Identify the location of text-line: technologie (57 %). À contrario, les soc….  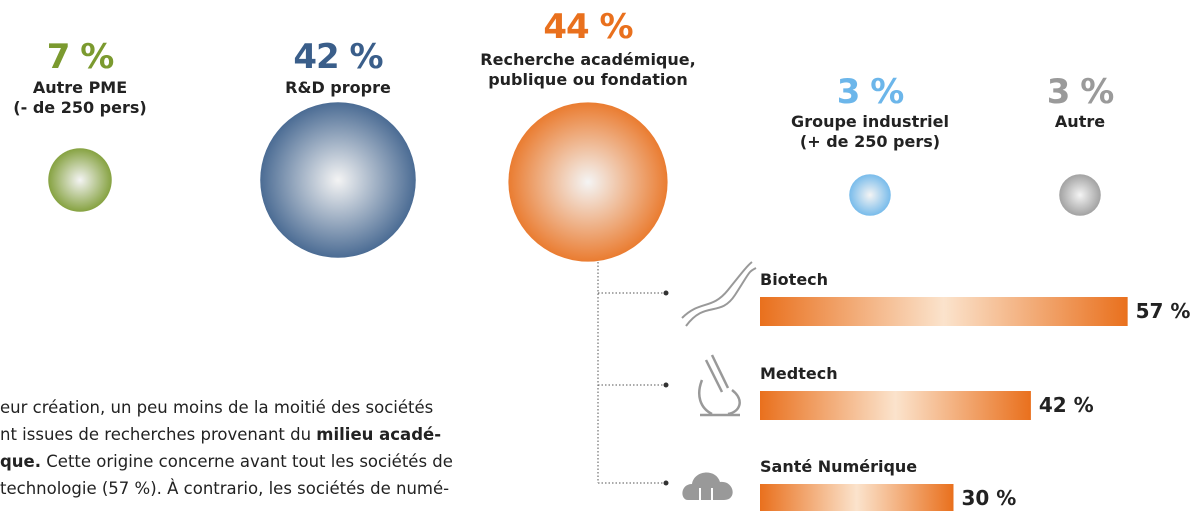
(226, 488).